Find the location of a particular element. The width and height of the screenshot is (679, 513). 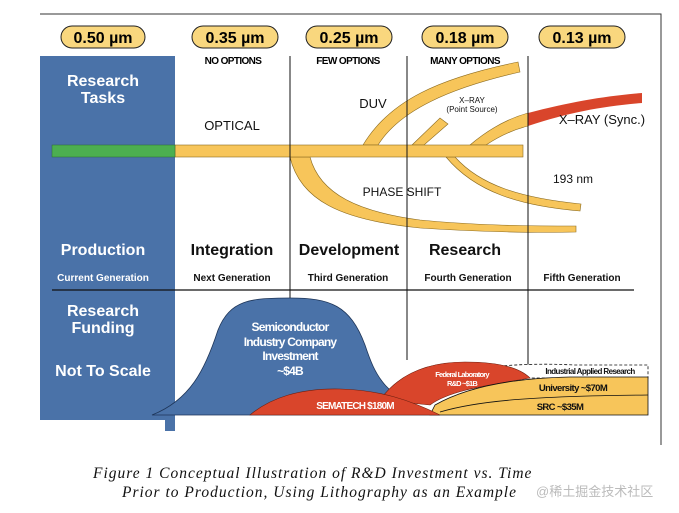

options-label: NO OPTIONS is located at coordinates (234, 61).